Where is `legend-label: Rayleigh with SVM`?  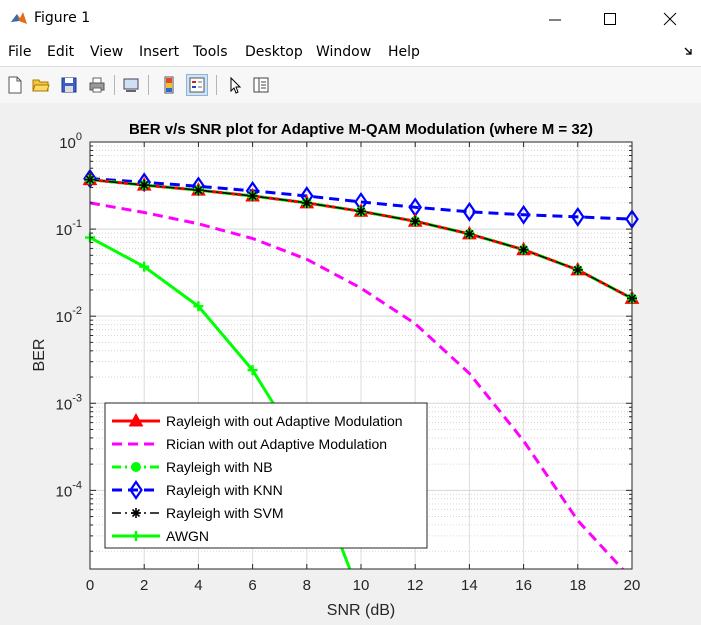
legend-label: Rayleigh with SVM is located at coordinates (225, 513).